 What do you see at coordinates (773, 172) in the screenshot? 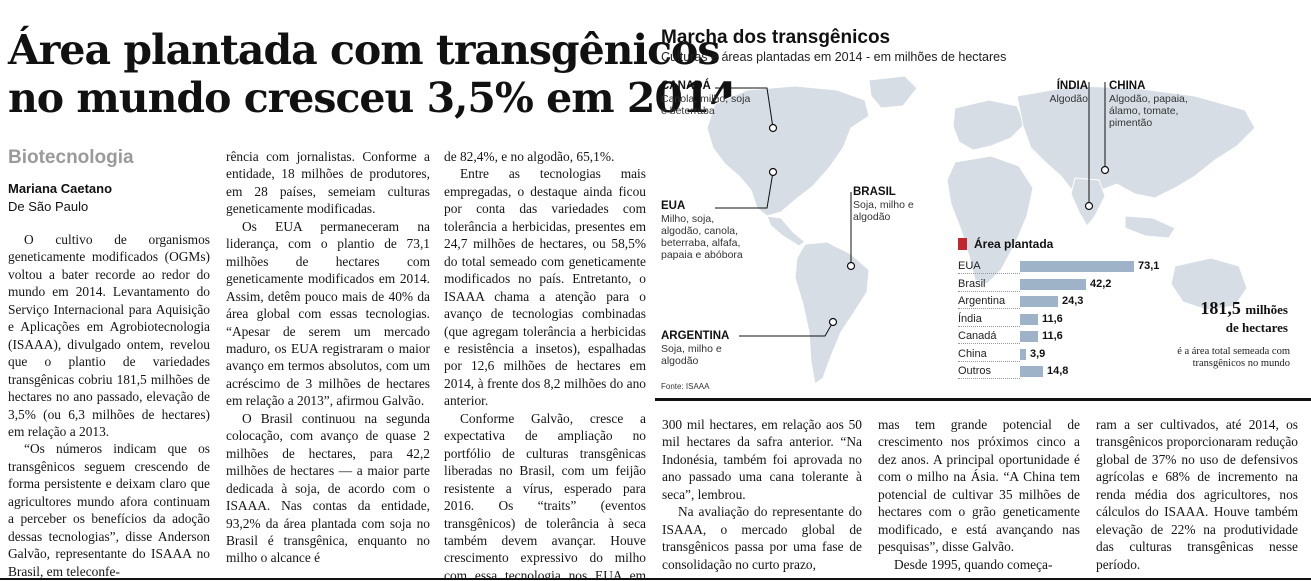
I see `marker-eua` at bounding box center [773, 172].